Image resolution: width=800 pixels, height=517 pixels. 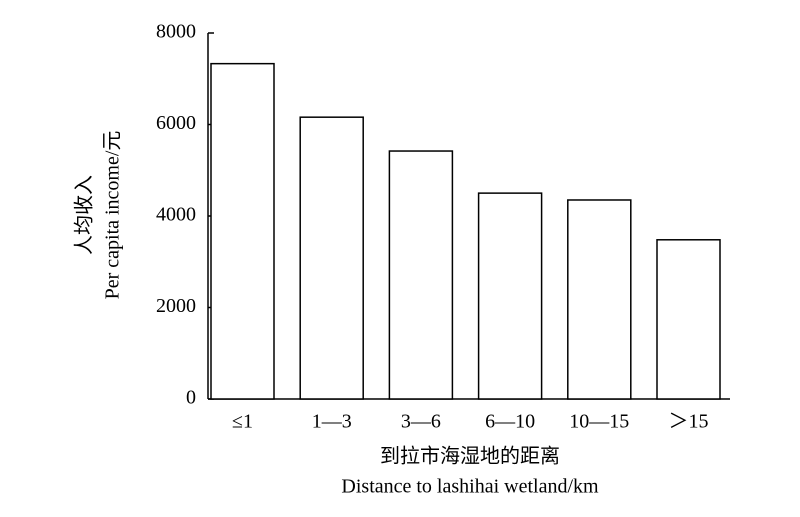 I want to click on x-tick-label: 6—10, so click(x=510, y=422).